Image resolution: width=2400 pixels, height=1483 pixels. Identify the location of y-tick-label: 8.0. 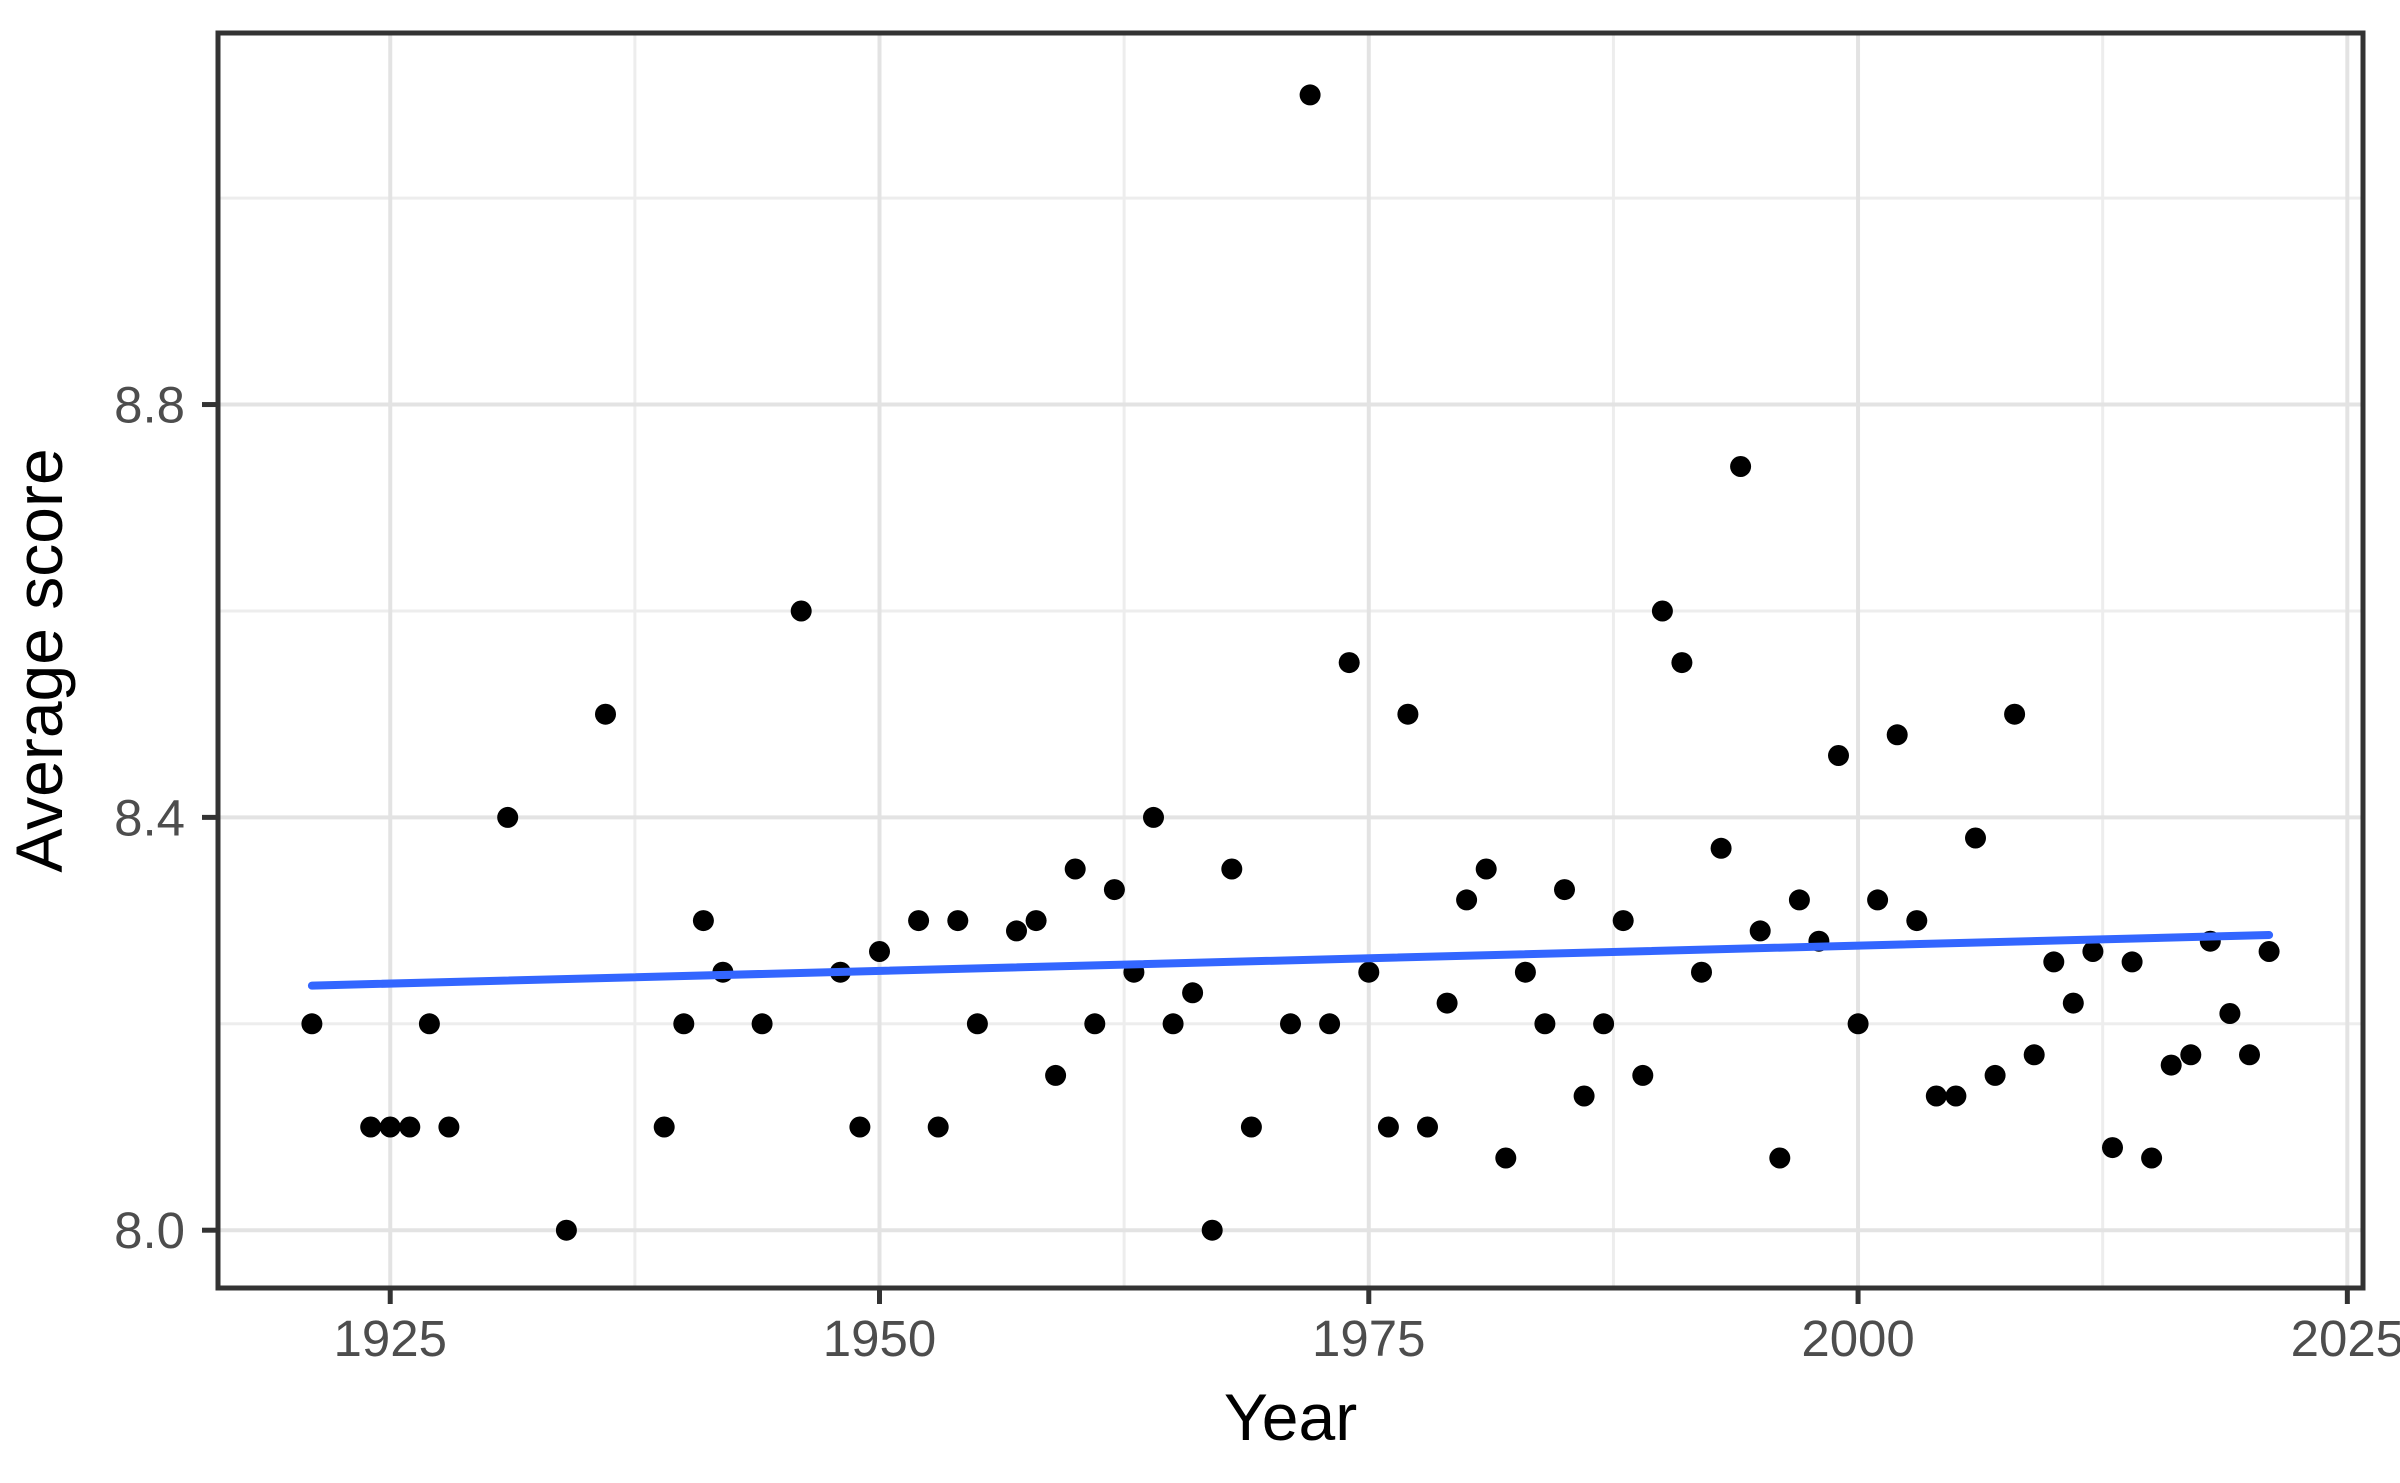
(149, 1230).